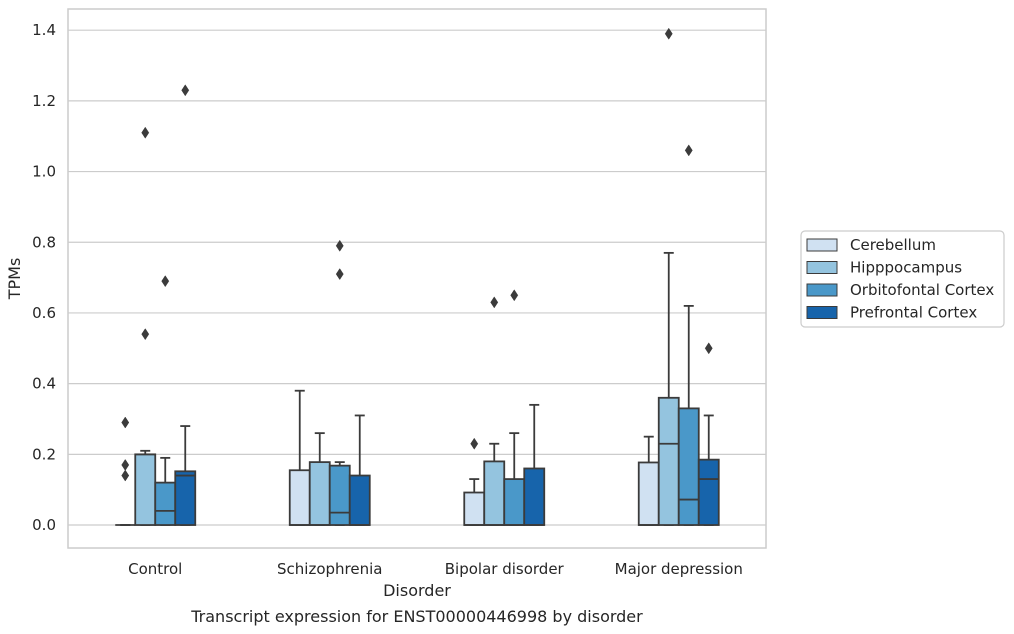 The image size is (1014, 634). I want to click on y-axis-ticks: 0.0 0.2 0.4 0.6 0.8 1.0 1.2 1.4, so click(44, 277).